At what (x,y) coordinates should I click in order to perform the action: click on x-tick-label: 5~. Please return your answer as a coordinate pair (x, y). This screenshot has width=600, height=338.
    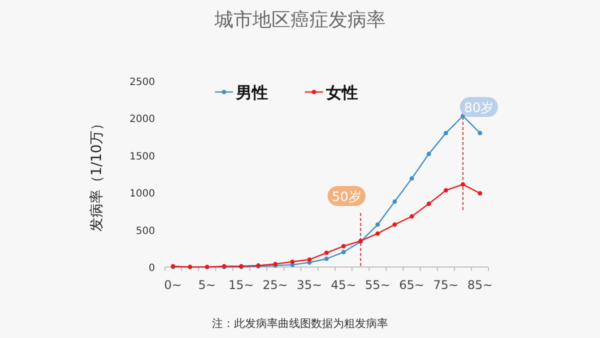
    Looking at the image, I should click on (207, 285).